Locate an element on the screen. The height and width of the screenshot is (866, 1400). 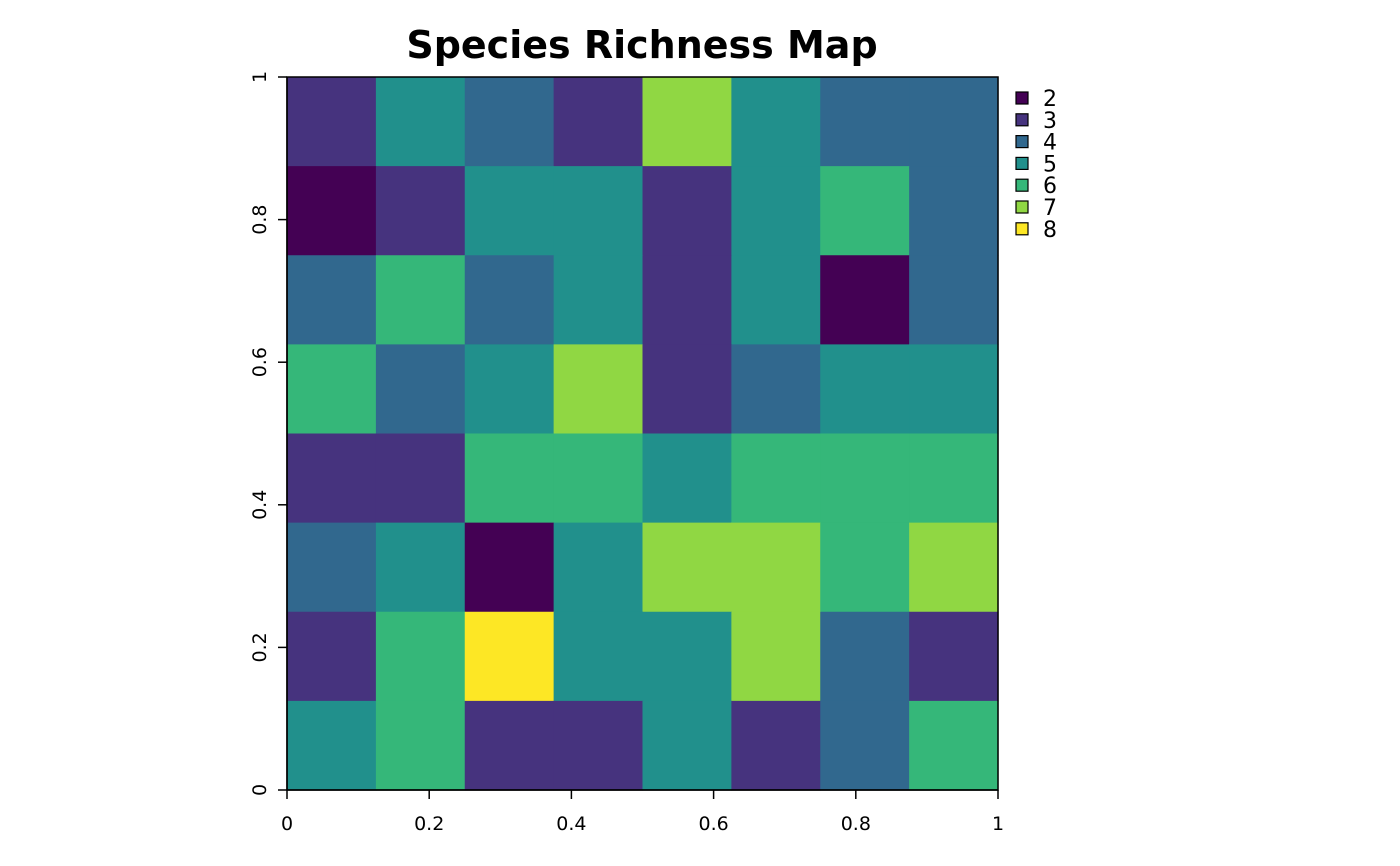
legend-label: 3 is located at coordinates (1050, 121).